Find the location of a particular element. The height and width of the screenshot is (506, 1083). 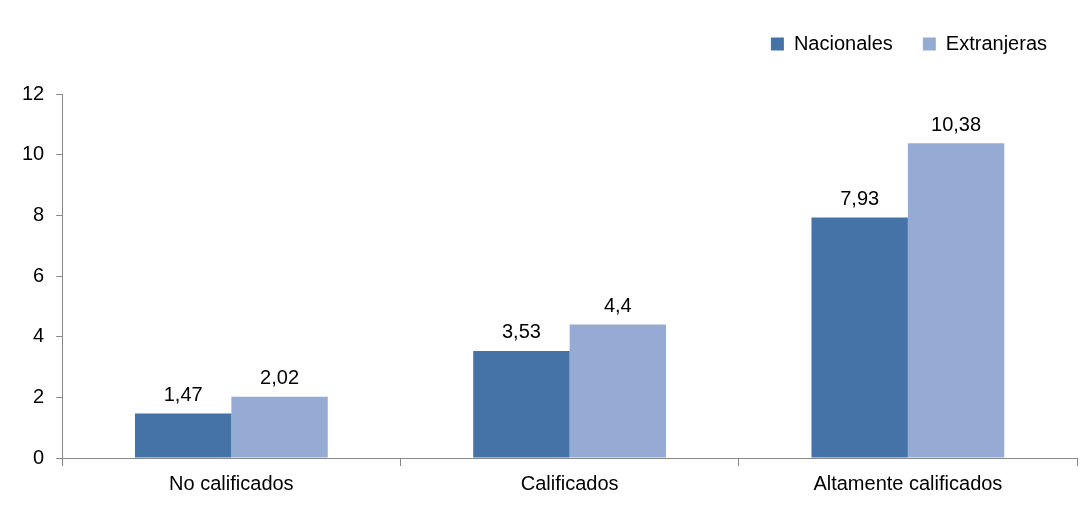

y-tick-label: 12 is located at coordinates (33, 92).